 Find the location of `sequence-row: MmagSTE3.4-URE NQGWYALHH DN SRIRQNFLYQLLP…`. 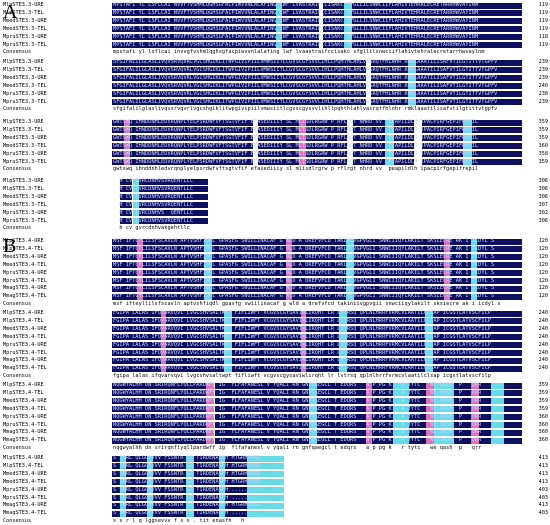

sequence-row: MmagSTE3.4-URE NQGWYALHH DN SRIRQNFLYQLLP… is located at coordinates (275, 432).